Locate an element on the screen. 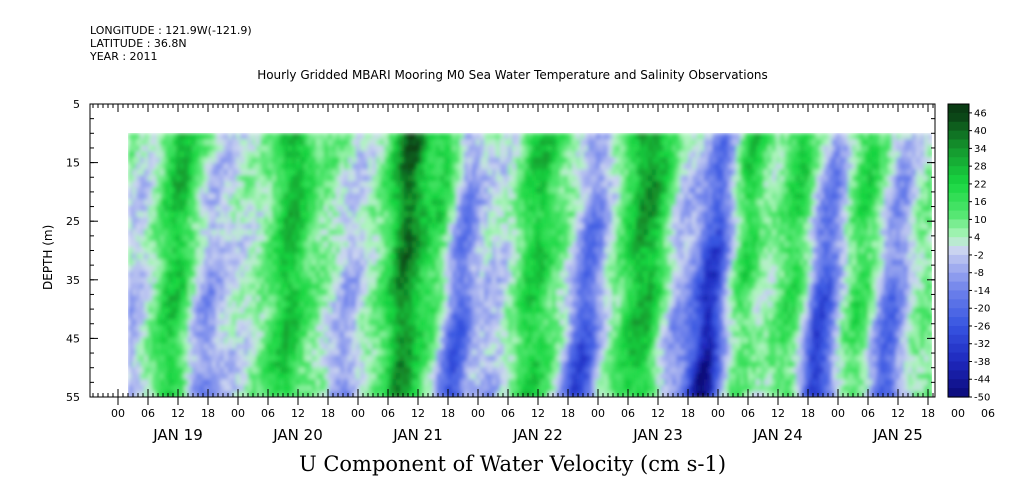 The image size is (1009, 504). variable-title: U Component of Water Velocity (cm s-1) is located at coordinates (512, 464).